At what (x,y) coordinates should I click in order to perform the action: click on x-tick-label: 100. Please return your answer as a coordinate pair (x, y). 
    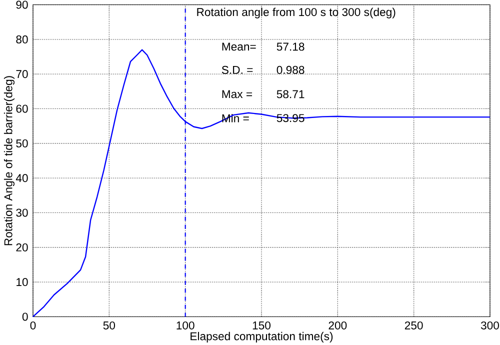
    Looking at the image, I should click on (185, 325).